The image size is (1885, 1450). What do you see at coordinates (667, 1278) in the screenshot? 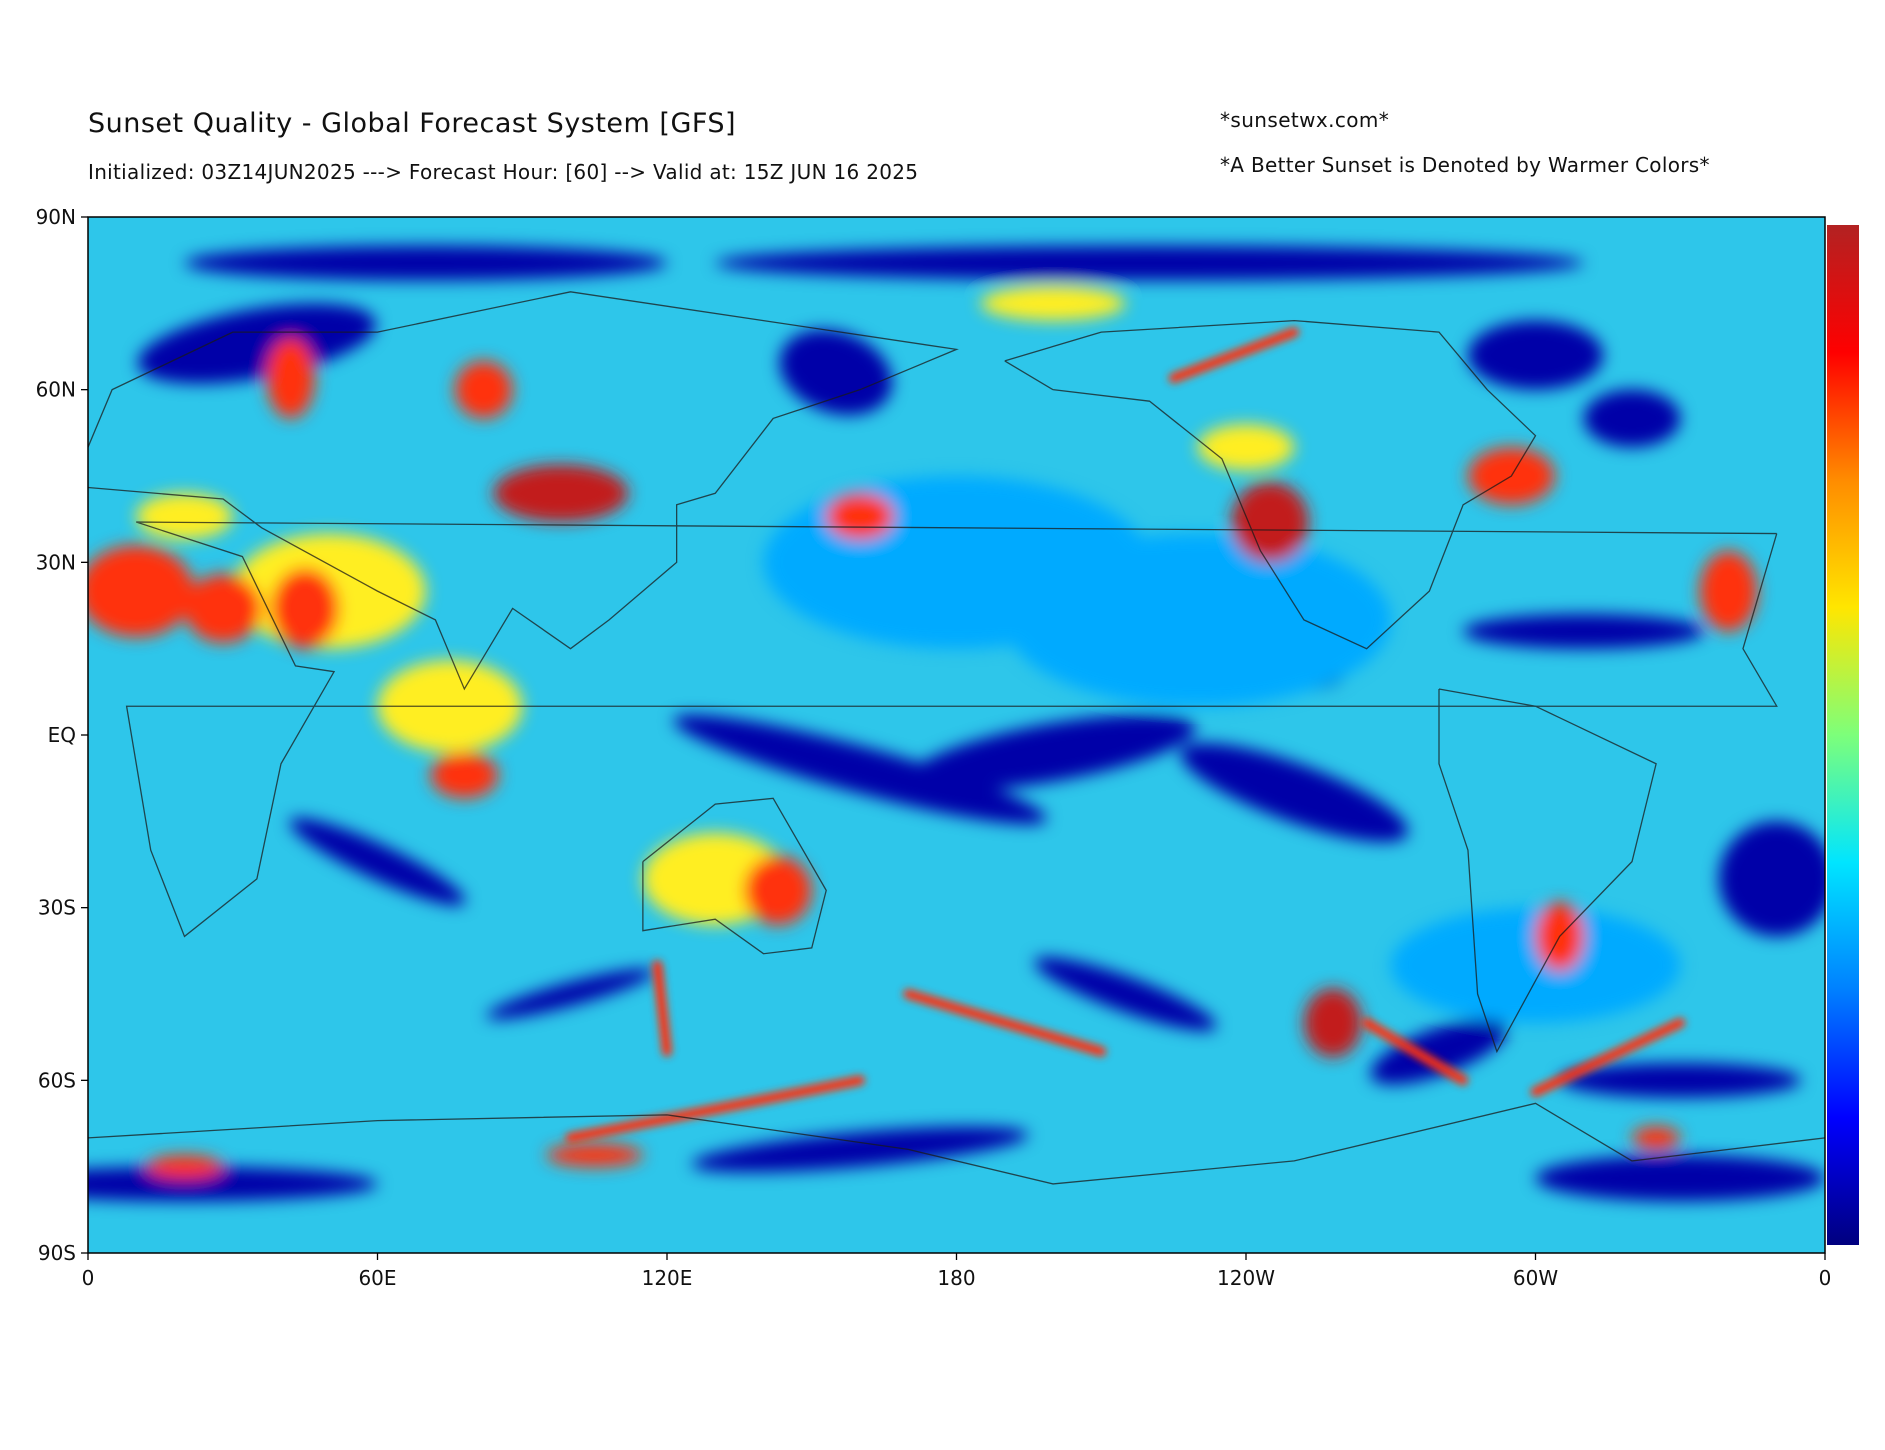
I see `lon-tick-label: 120E` at bounding box center [667, 1278].